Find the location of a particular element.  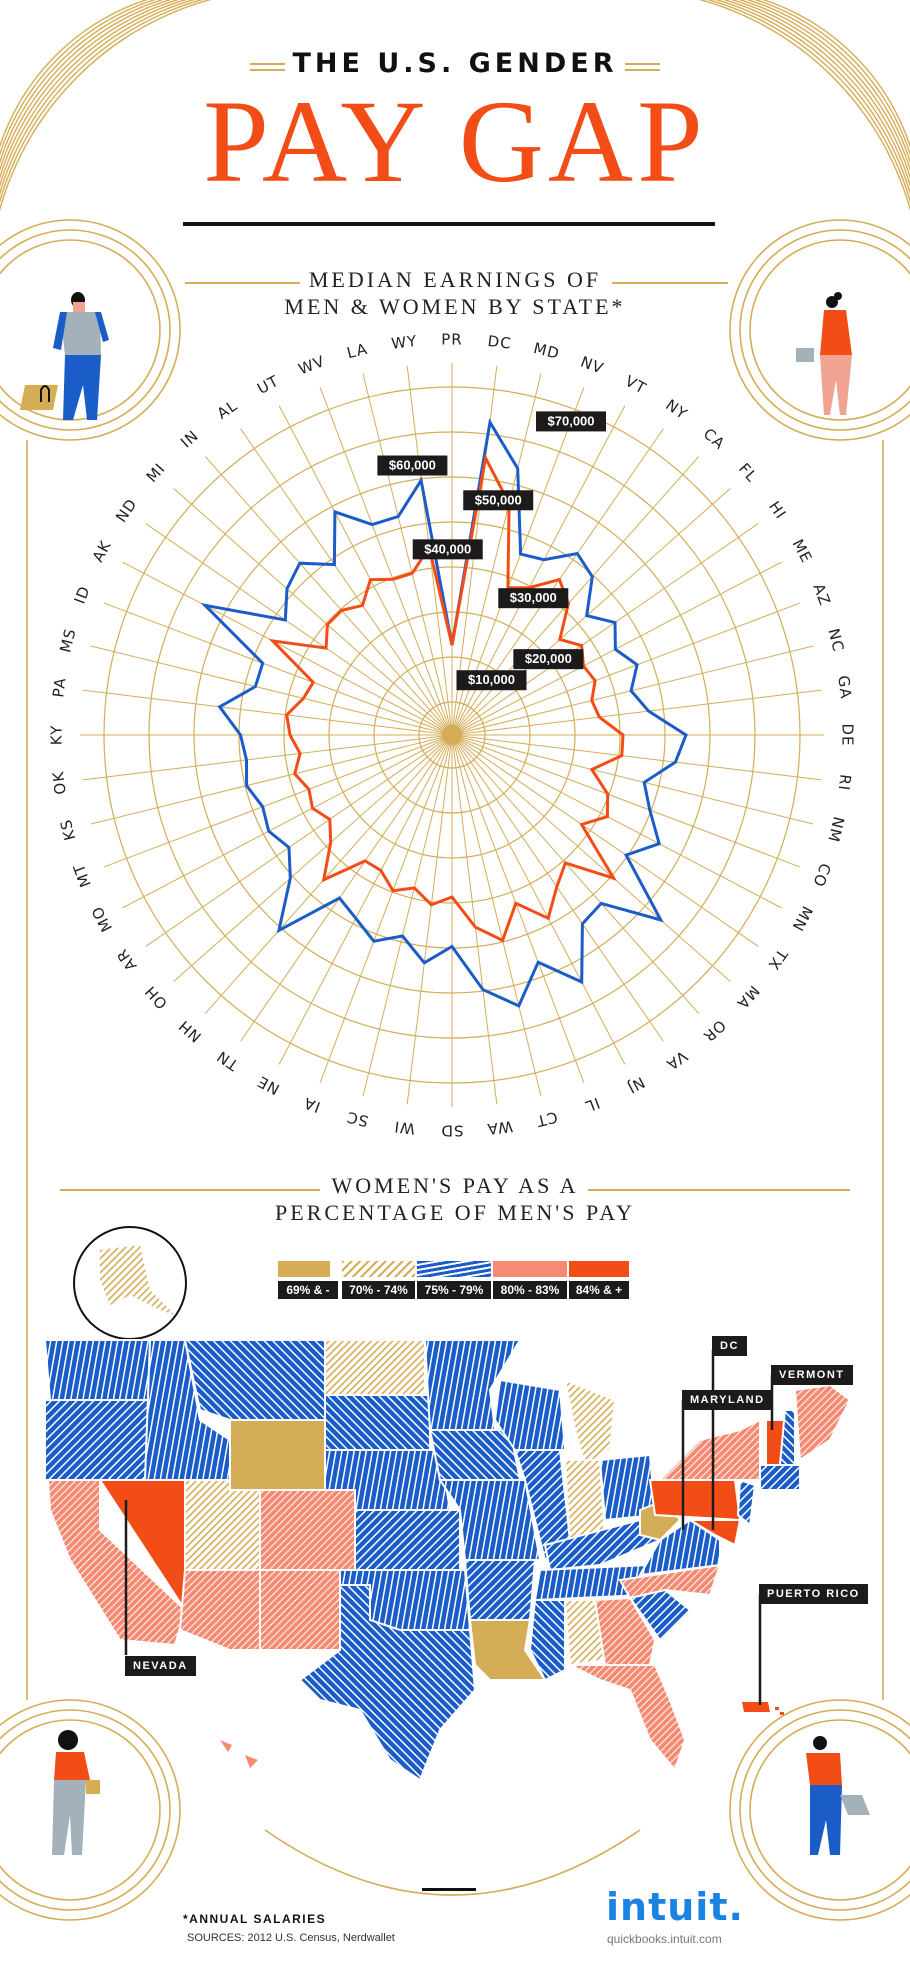

state-south-dakota is located at coordinates (377, 1422).